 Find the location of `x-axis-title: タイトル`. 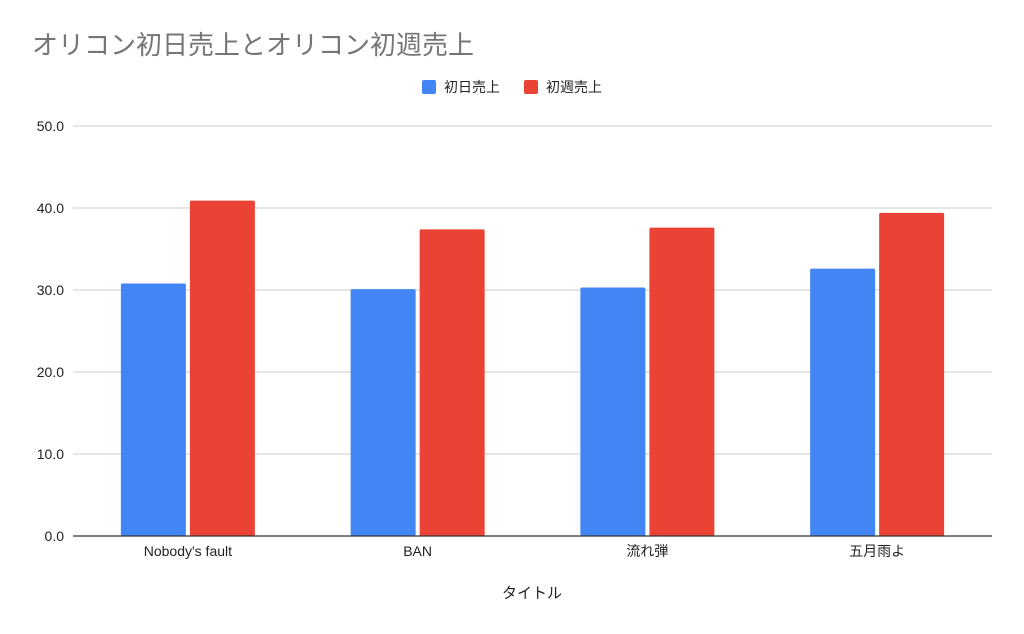

x-axis-title: タイトル is located at coordinates (532, 593).